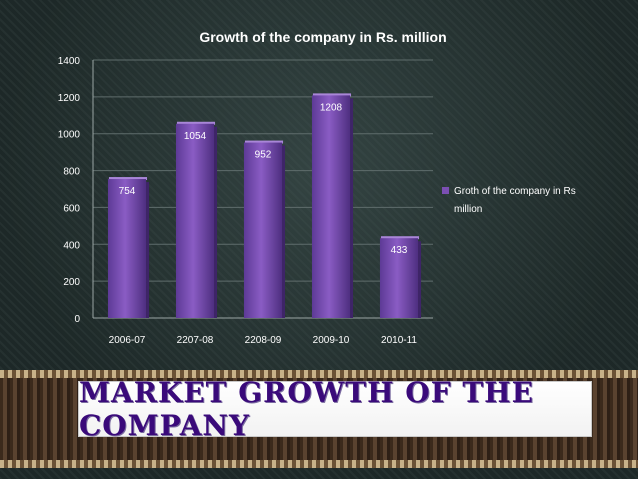 This screenshot has width=638, height=479. I want to click on data-label: 1054, so click(195, 136).